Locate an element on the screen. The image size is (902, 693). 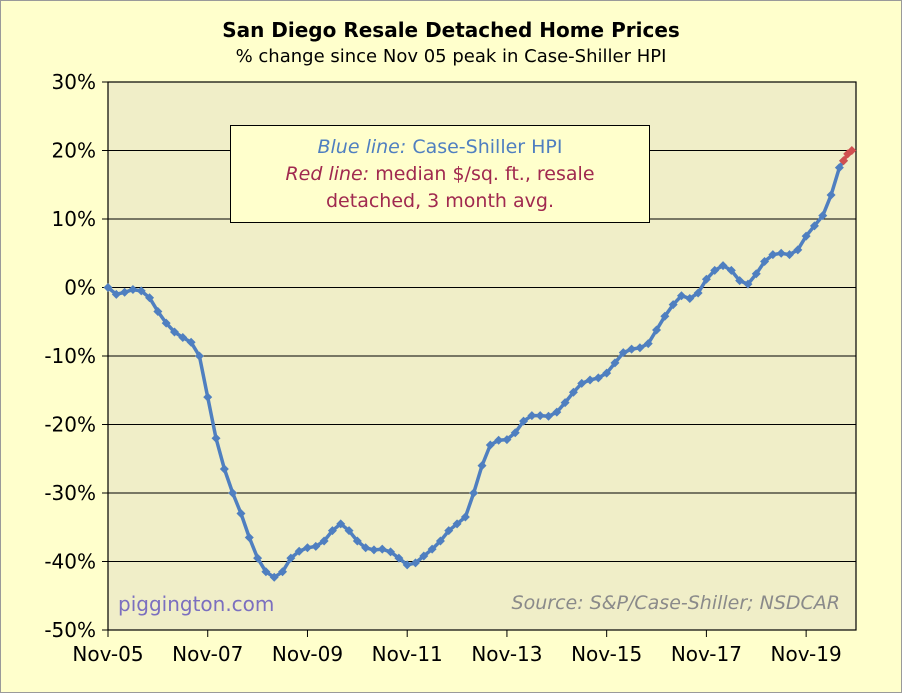
x-tick-label: Nov-15 is located at coordinates (606, 654).